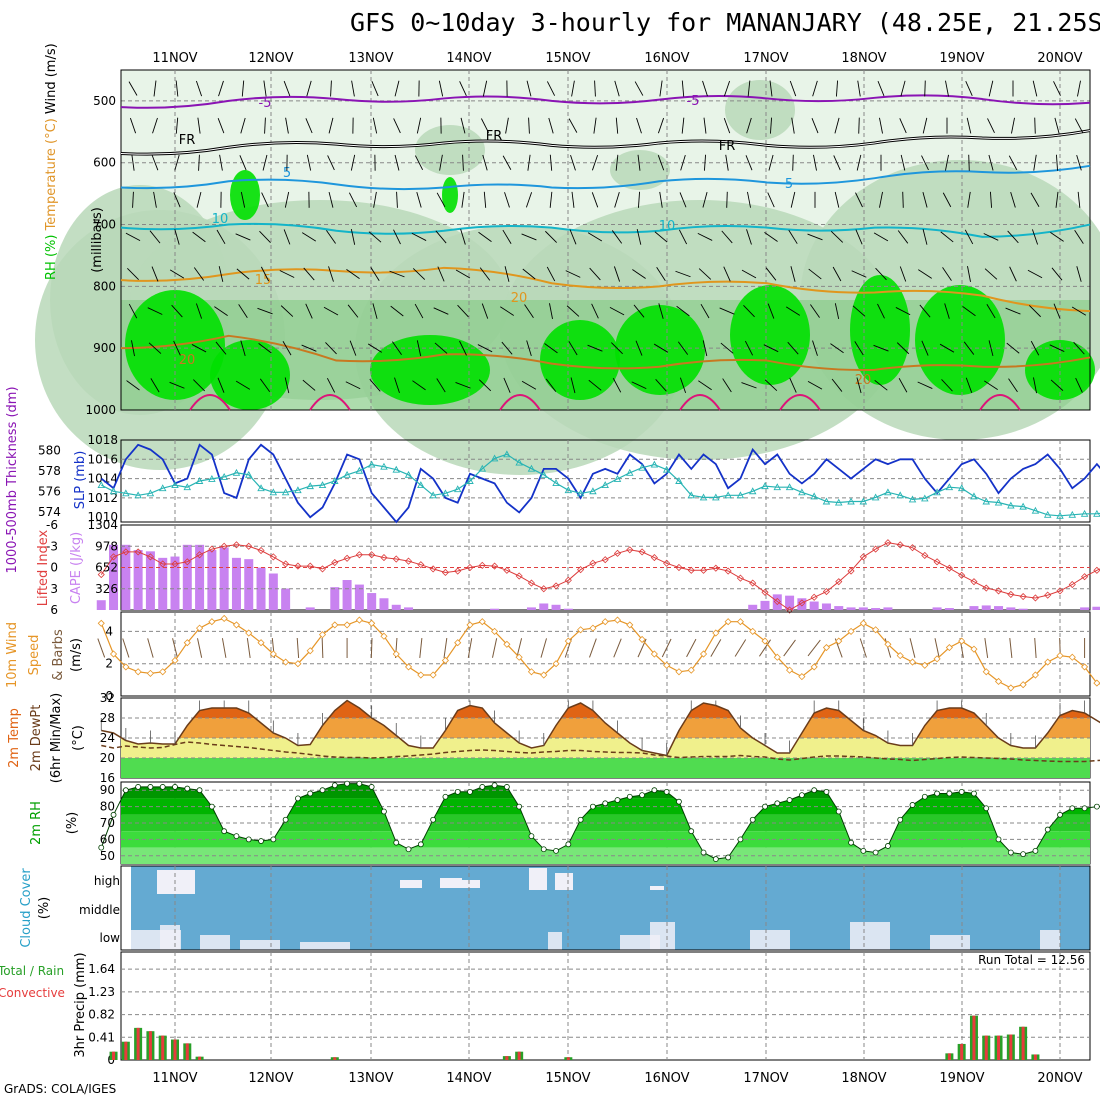 The width and height of the screenshot is (1100, 1100). What do you see at coordinates (107, 790) in the screenshot?
I see `rh-tick: 90` at bounding box center [107, 790].